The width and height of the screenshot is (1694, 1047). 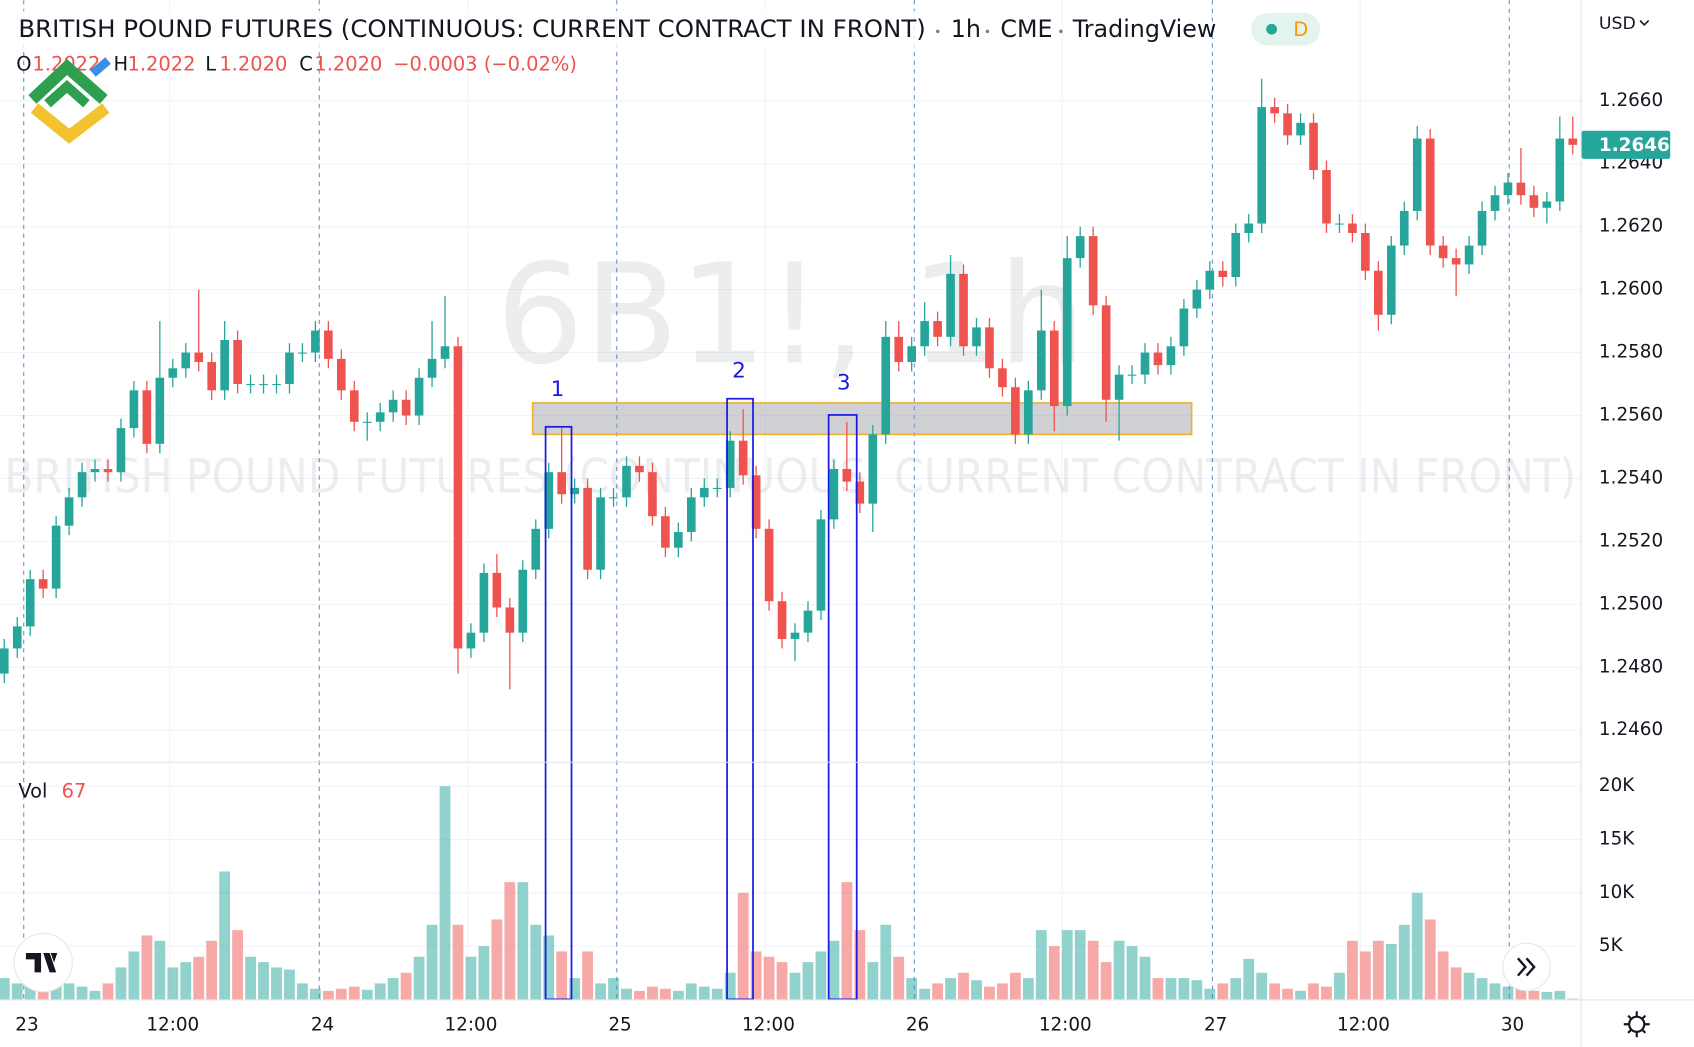 What do you see at coordinates (1631, 729) in the screenshot?
I see `y-tick-label: 1.2460` at bounding box center [1631, 729].